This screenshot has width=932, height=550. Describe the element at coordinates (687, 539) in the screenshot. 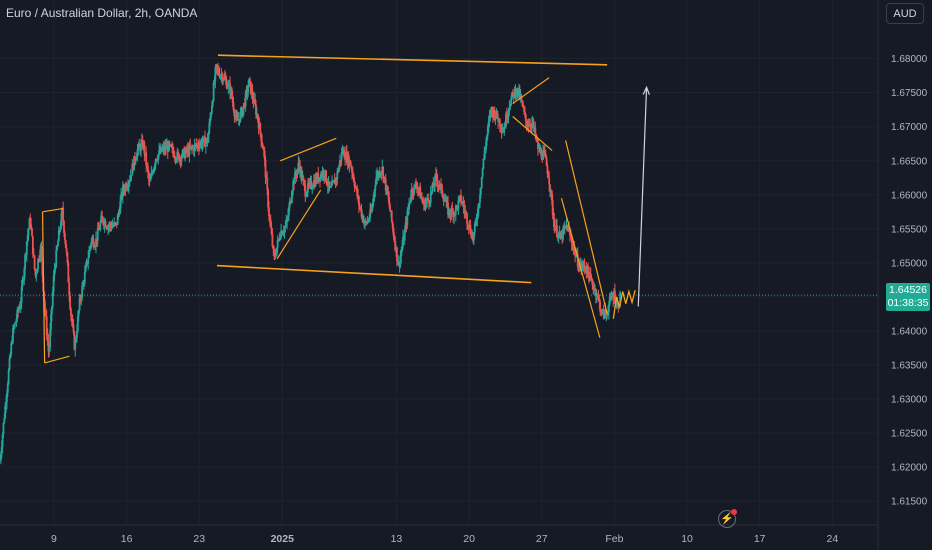

I see `x-tick-label: 10` at that location.